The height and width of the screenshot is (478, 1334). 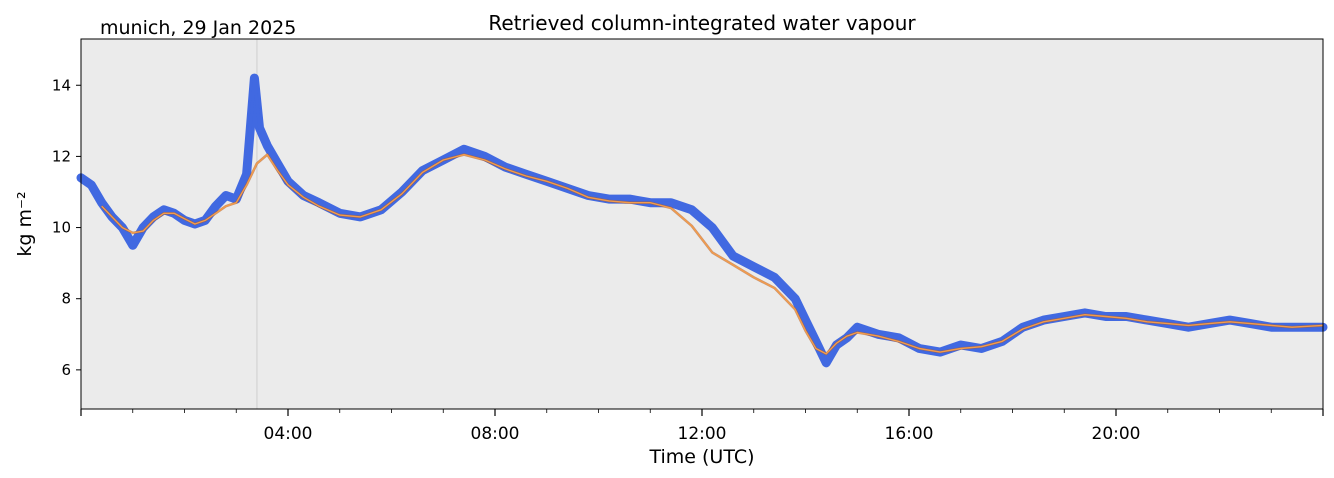 I want to click on x-tick-label: 12:00, so click(x=702, y=434).